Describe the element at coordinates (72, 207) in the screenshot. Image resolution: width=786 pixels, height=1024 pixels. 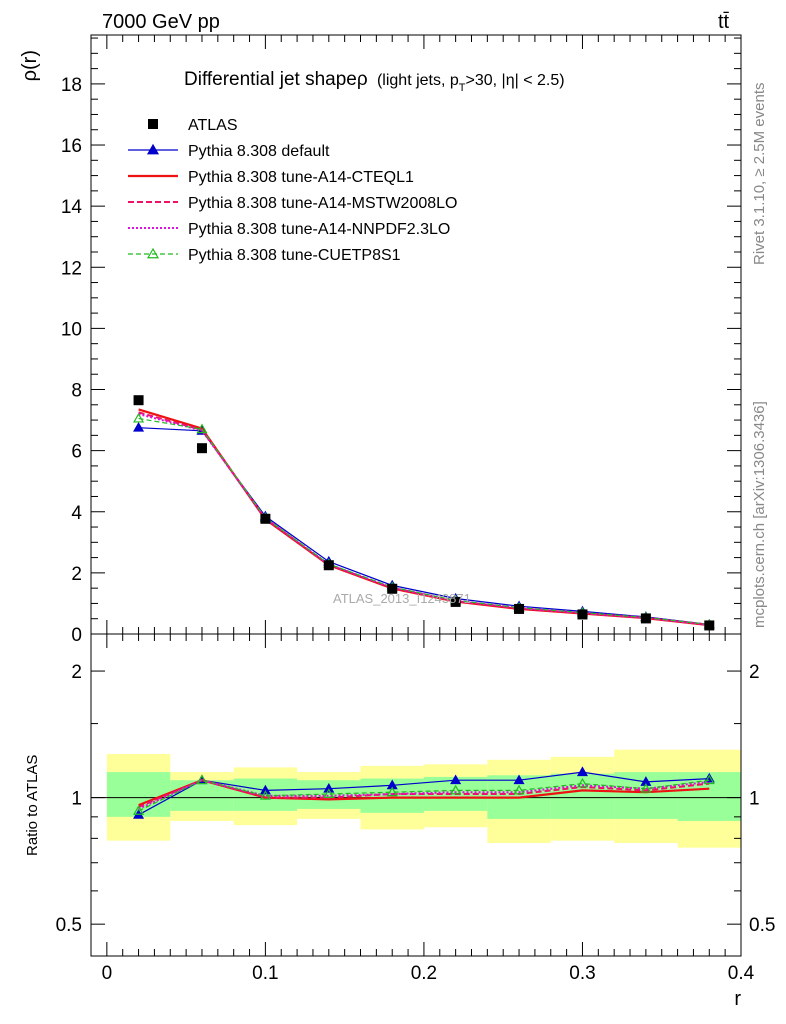
I see `y-tick-label: 14` at that location.